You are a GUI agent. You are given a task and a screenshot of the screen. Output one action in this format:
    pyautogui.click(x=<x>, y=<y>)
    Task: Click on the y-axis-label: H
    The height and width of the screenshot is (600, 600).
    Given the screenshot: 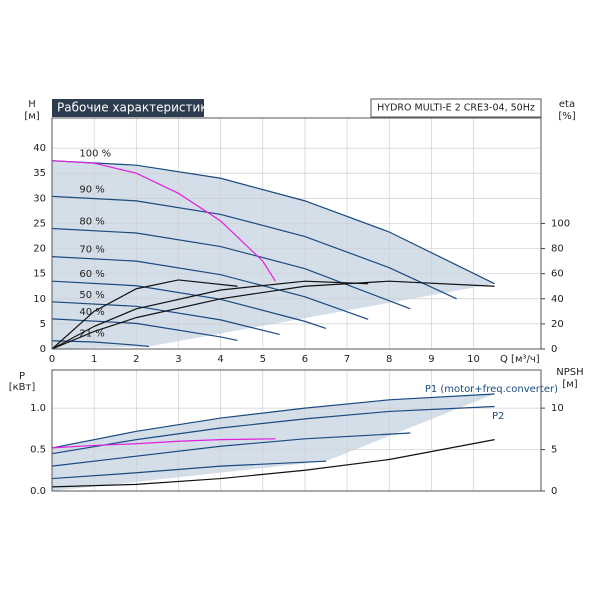 What is the action you would take?
    pyautogui.click(x=32, y=104)
    